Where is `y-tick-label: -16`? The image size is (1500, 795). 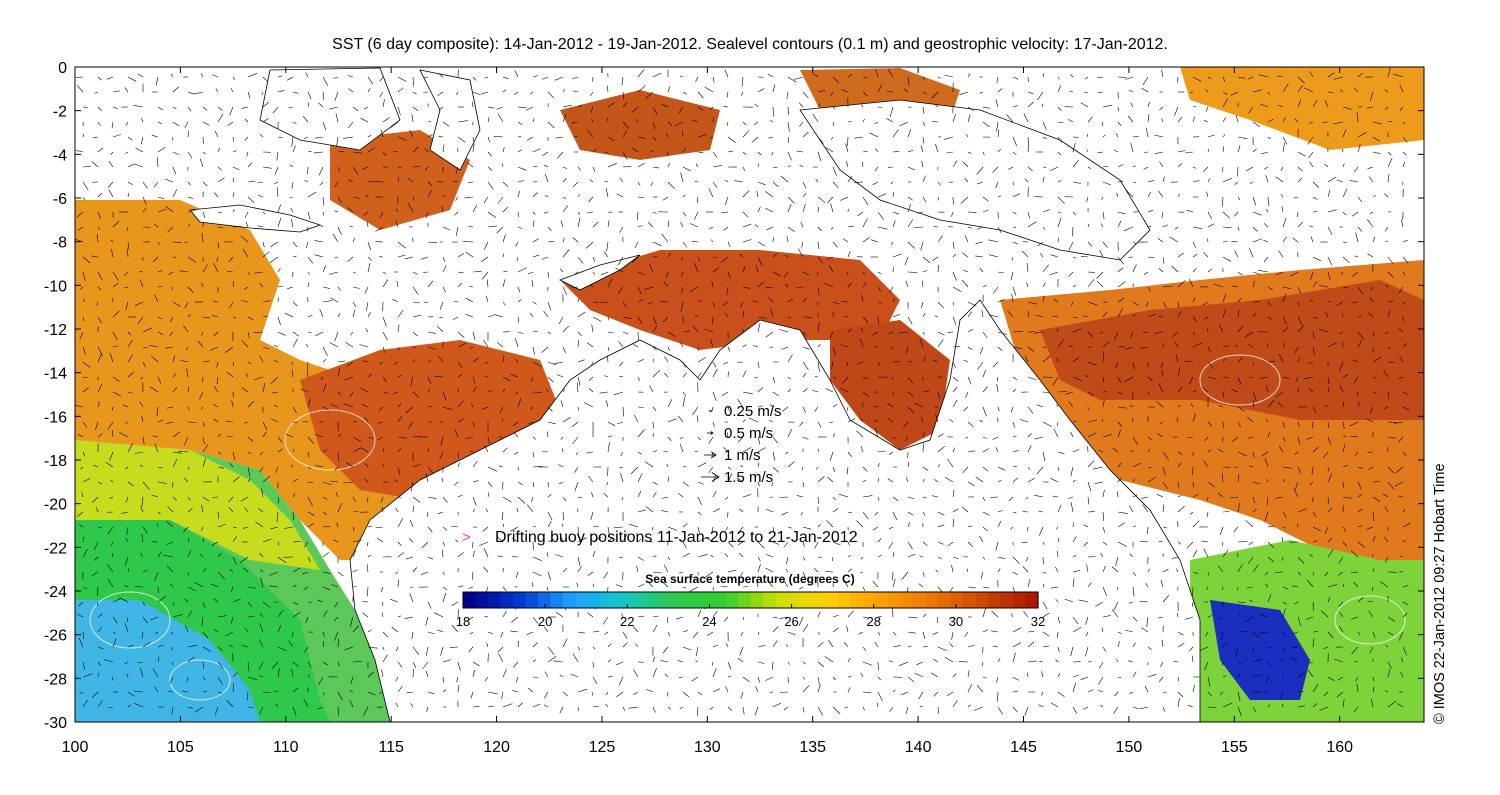 y-tick-label: -16 is located at coordinates (55, 417).